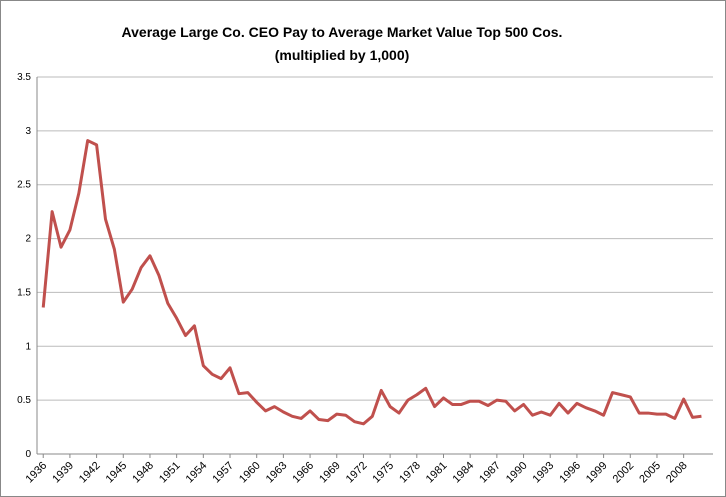  Describe the element at coordinates (342, 55) in the screenshot. I see `chart-subtitle: (multiplied by 1,000)` at that location.